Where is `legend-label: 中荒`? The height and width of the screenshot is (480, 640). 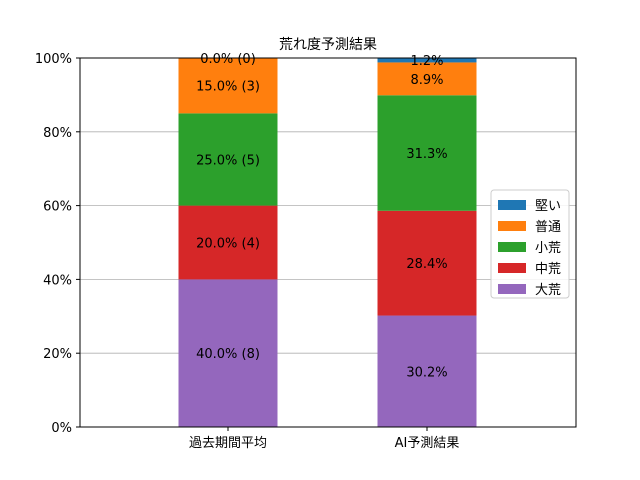 legend-label: 中荒 is located at coordinates (548, 269).